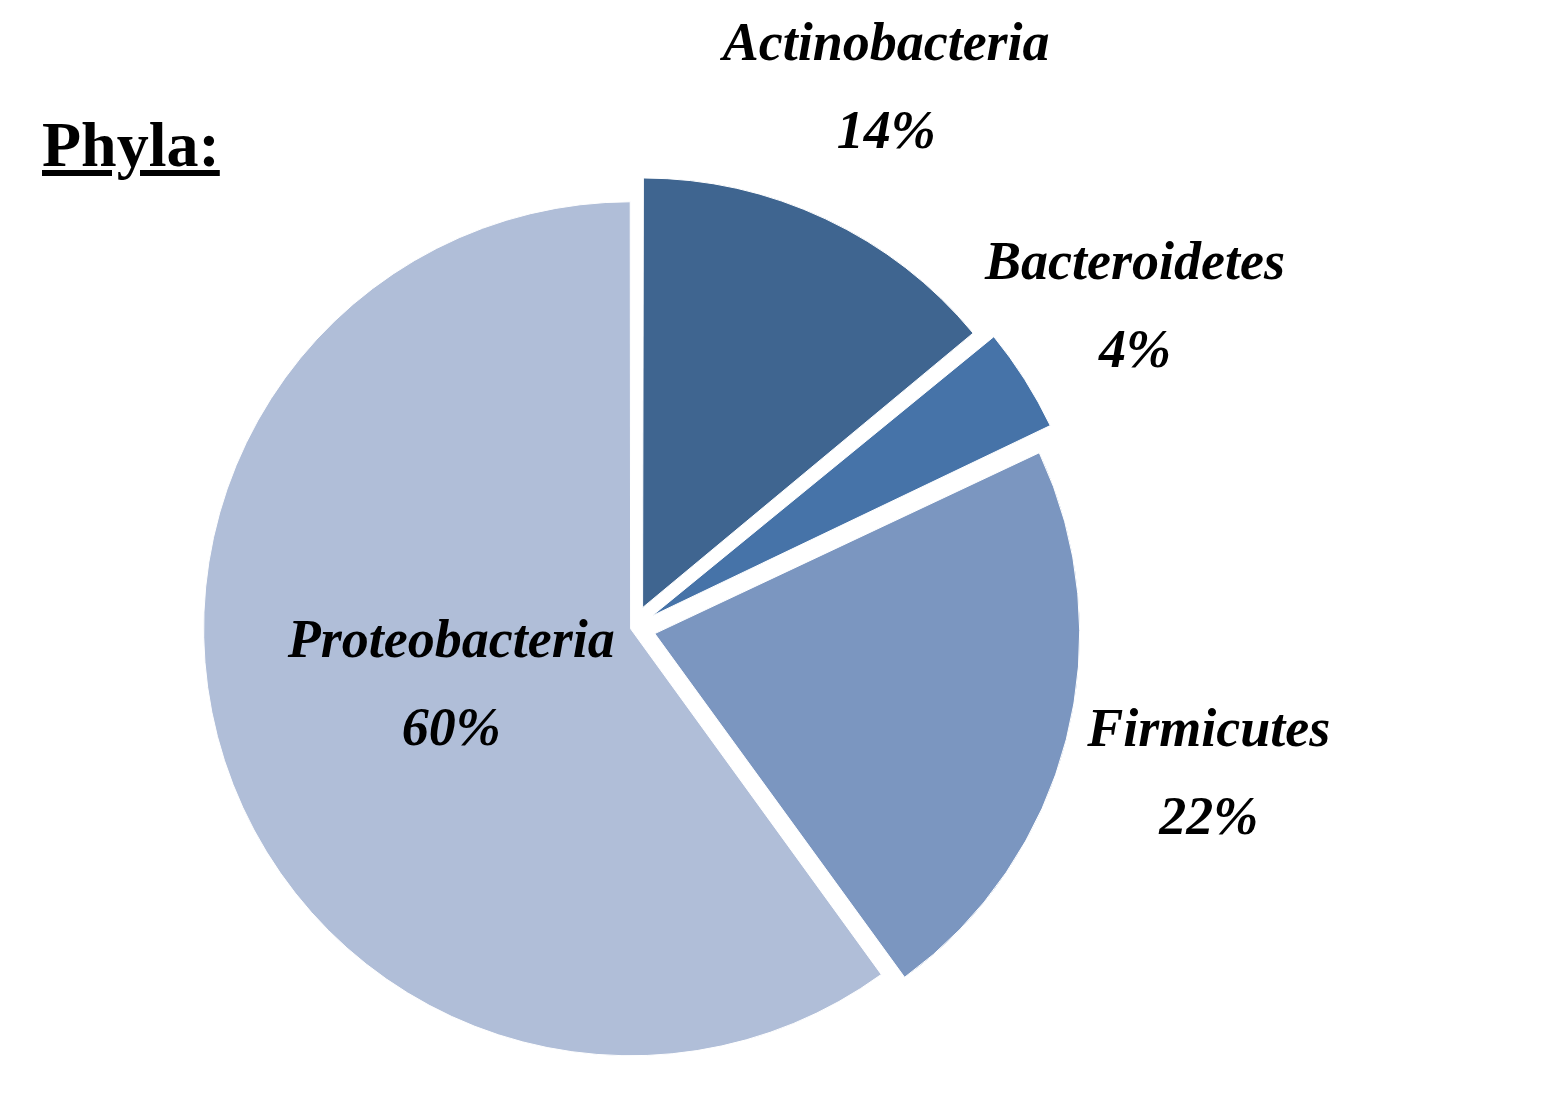  I want to click on data-label: 14%, so click(886, 130).